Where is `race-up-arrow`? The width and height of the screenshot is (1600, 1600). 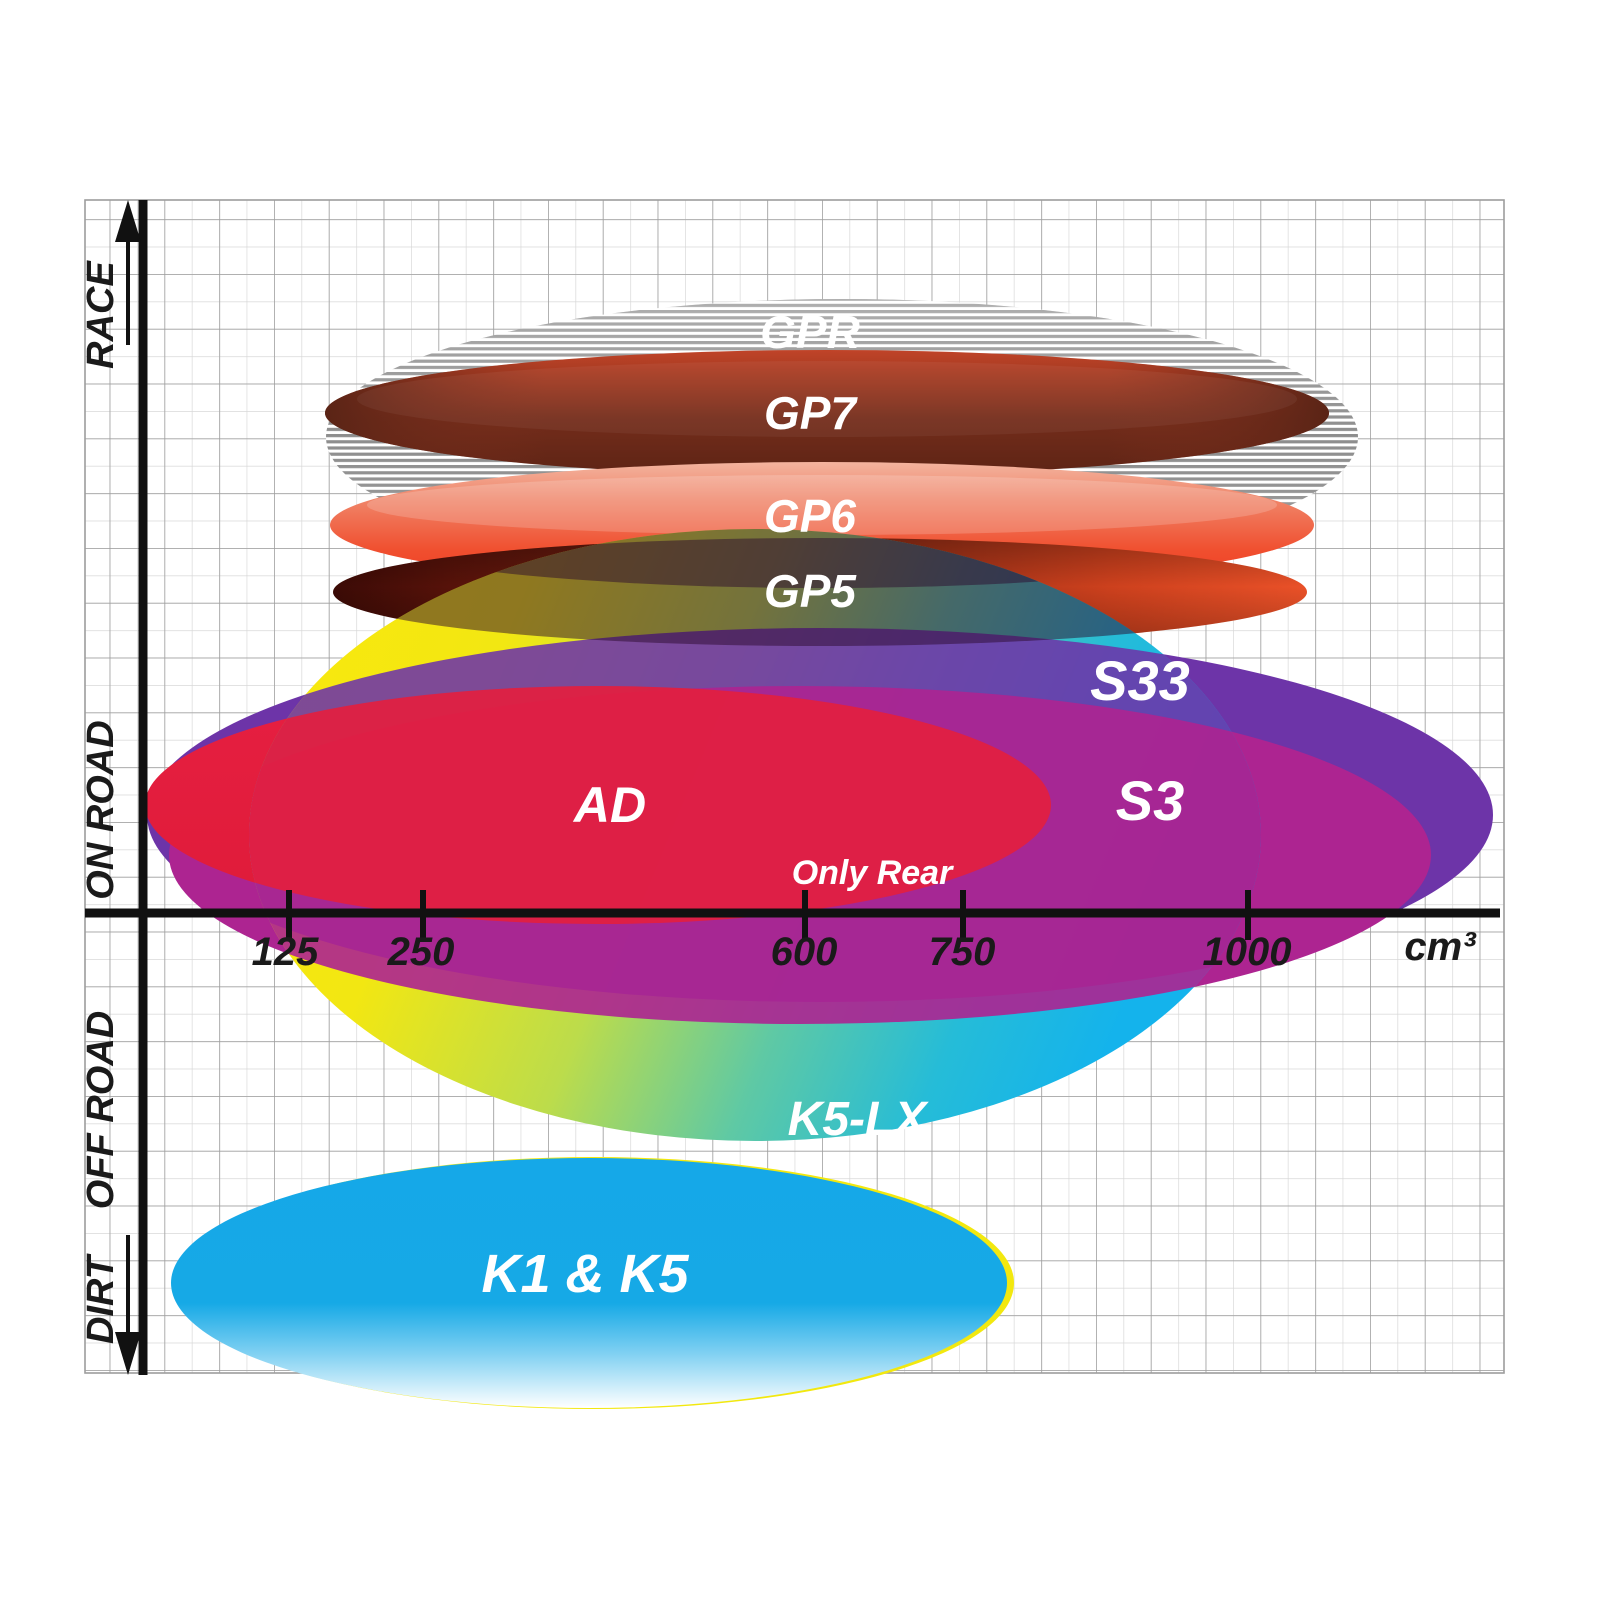 race-up-arrow is located at coordinates (128, 272).